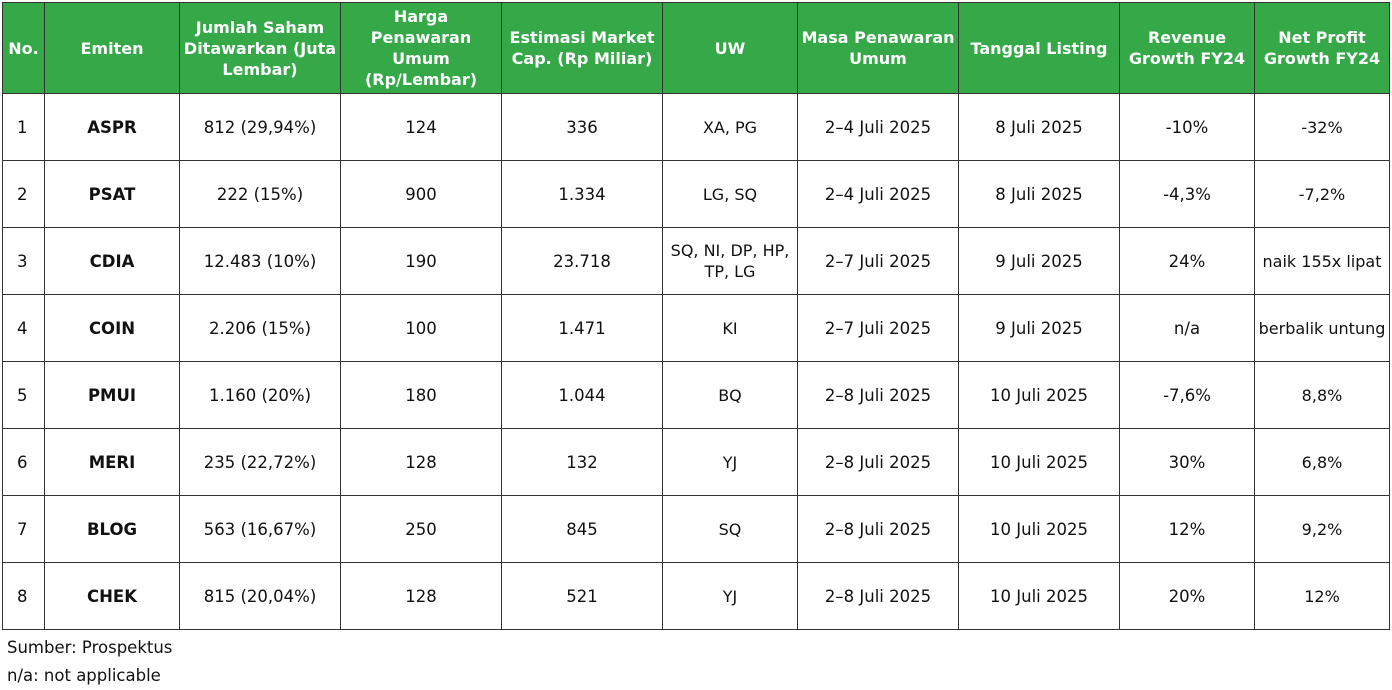 This screenshot has width=1392, height=690. I want to click on cell-net-profit-growth: naik 155x lipat, so click(1322, 261).